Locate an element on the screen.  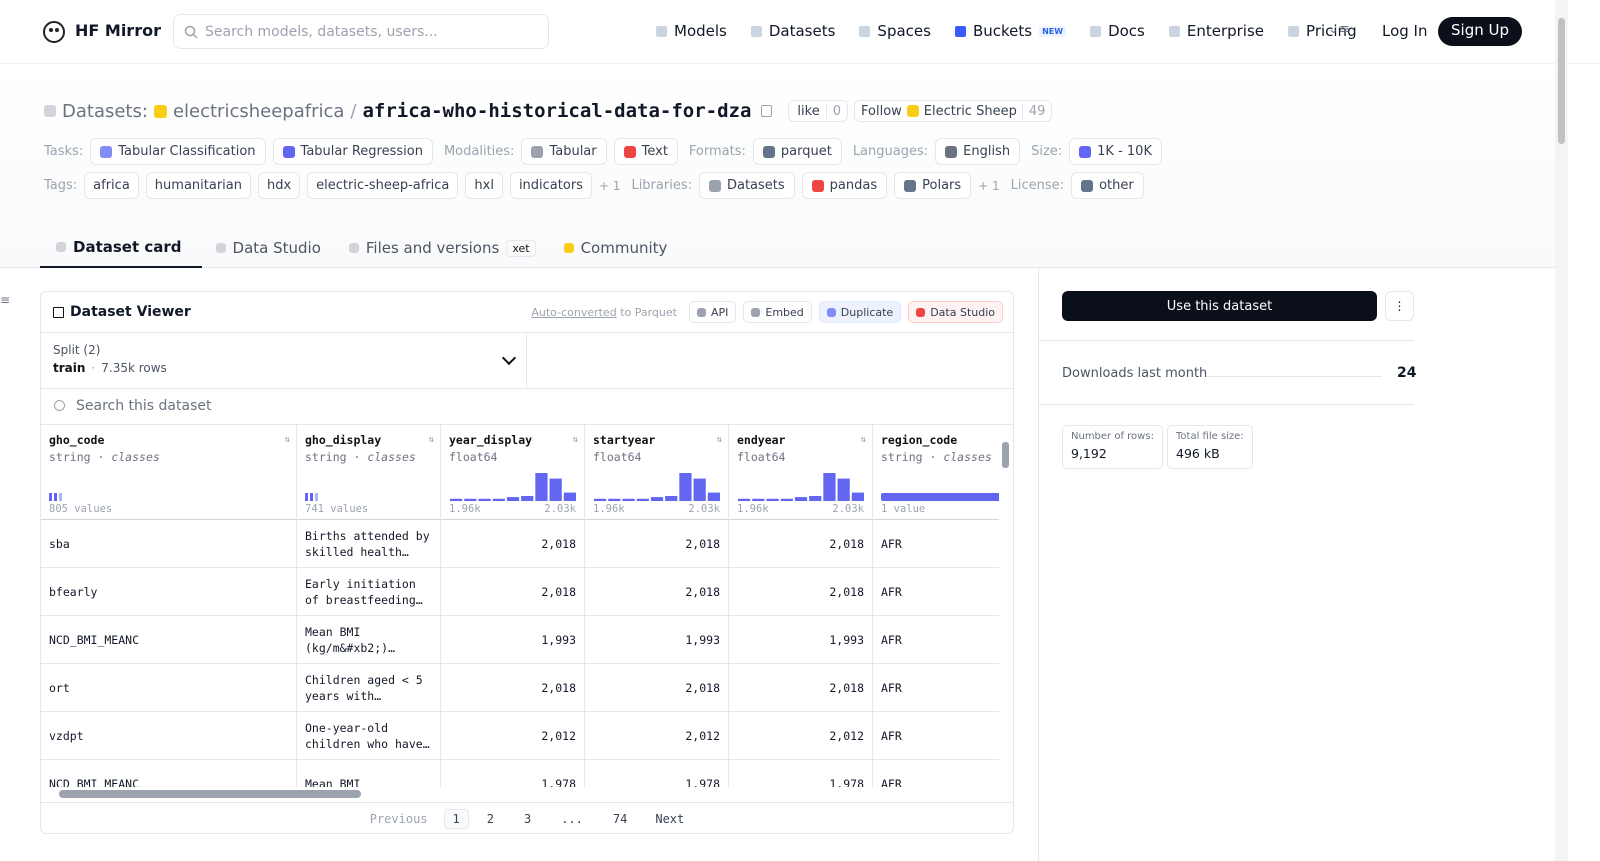
page-next: Next is located at coordinates (670, 818).